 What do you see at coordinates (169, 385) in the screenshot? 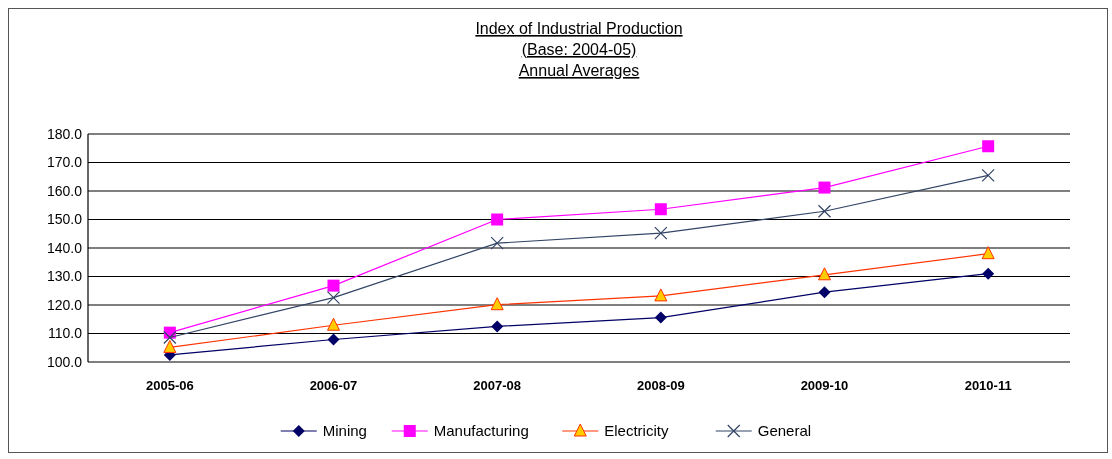
I see `x-tick-label: 2005-06` at bounding box center [169, 385].